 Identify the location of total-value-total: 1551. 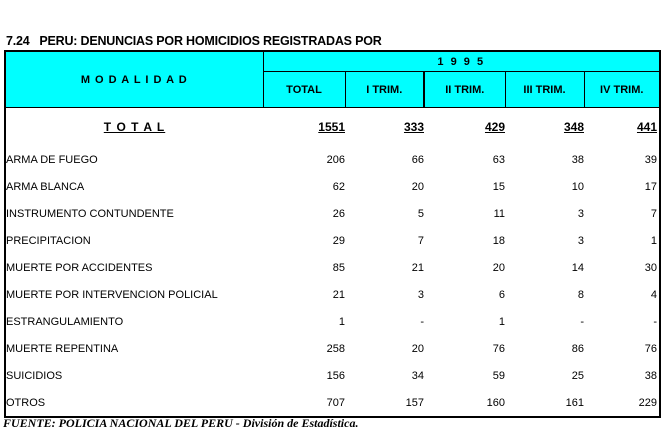
(304, 126).